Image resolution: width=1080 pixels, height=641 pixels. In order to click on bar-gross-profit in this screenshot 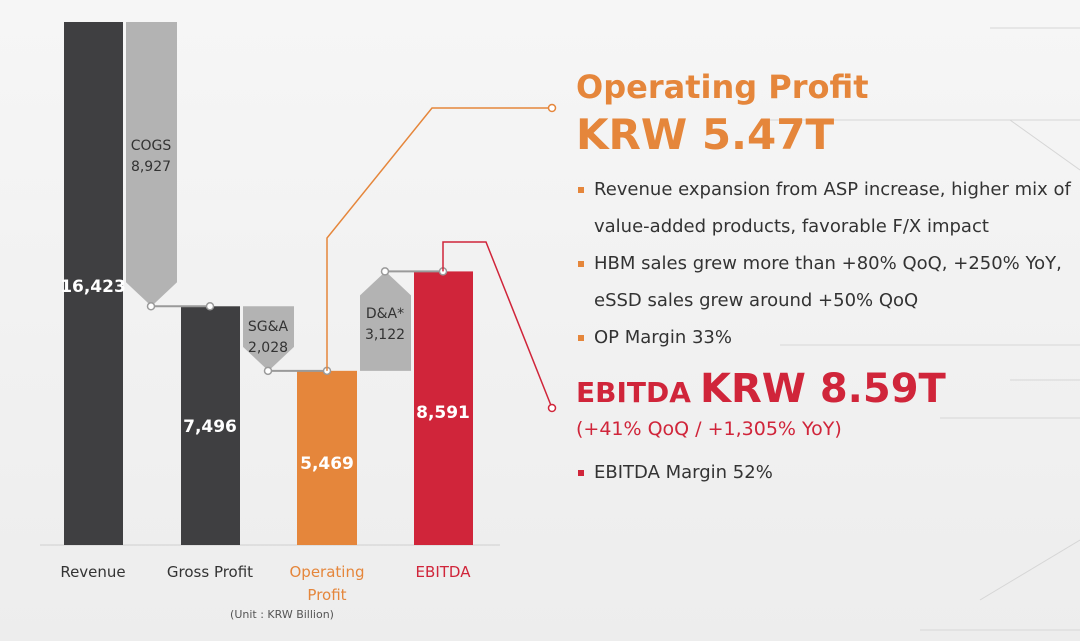, I will do `click(210, 425)`.